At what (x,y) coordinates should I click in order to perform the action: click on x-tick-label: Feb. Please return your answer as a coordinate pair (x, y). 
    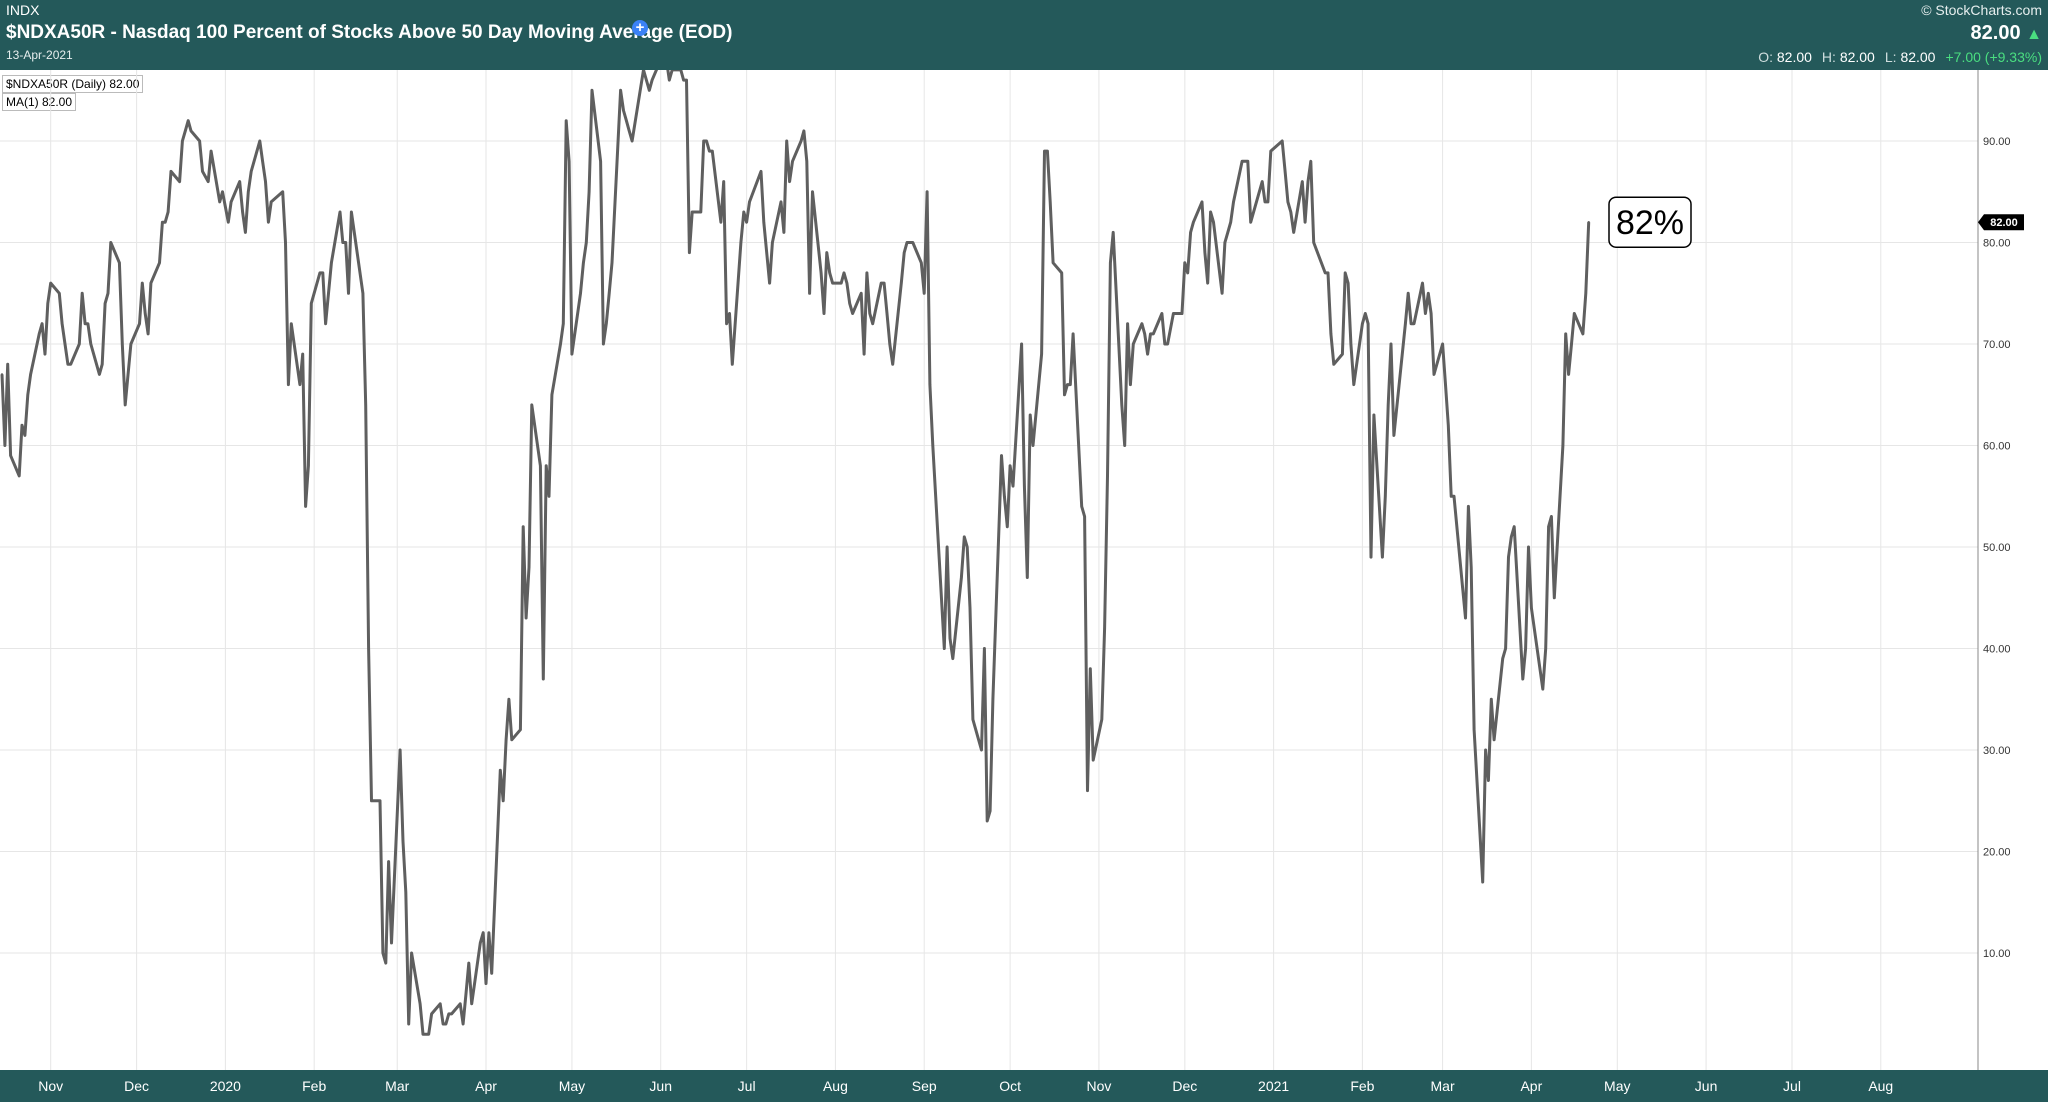
    Looking at the image, I should click on (1362, 1086).